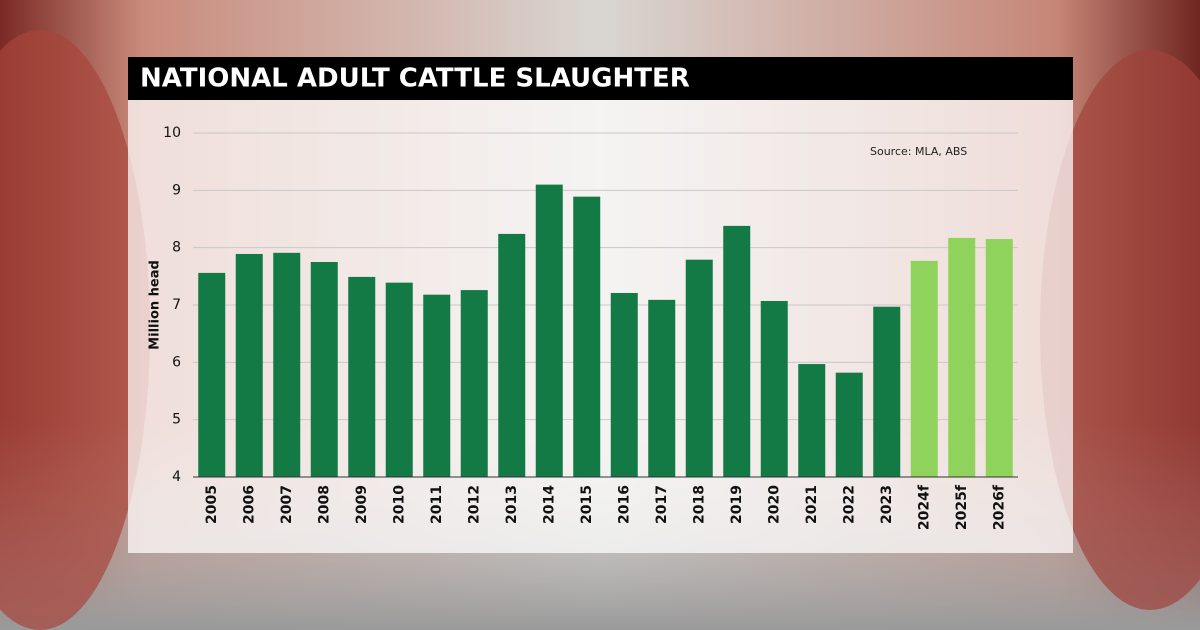  What do you see at coordinates (887, 504) in the screenshot?
I see `x-tick-label: 2023` at bounding box center [887, 504].